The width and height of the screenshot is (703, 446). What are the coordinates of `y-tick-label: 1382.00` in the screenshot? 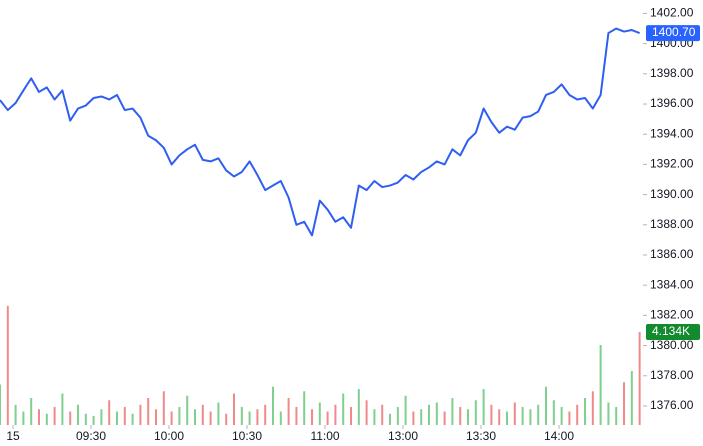 It's located at (672, 315).